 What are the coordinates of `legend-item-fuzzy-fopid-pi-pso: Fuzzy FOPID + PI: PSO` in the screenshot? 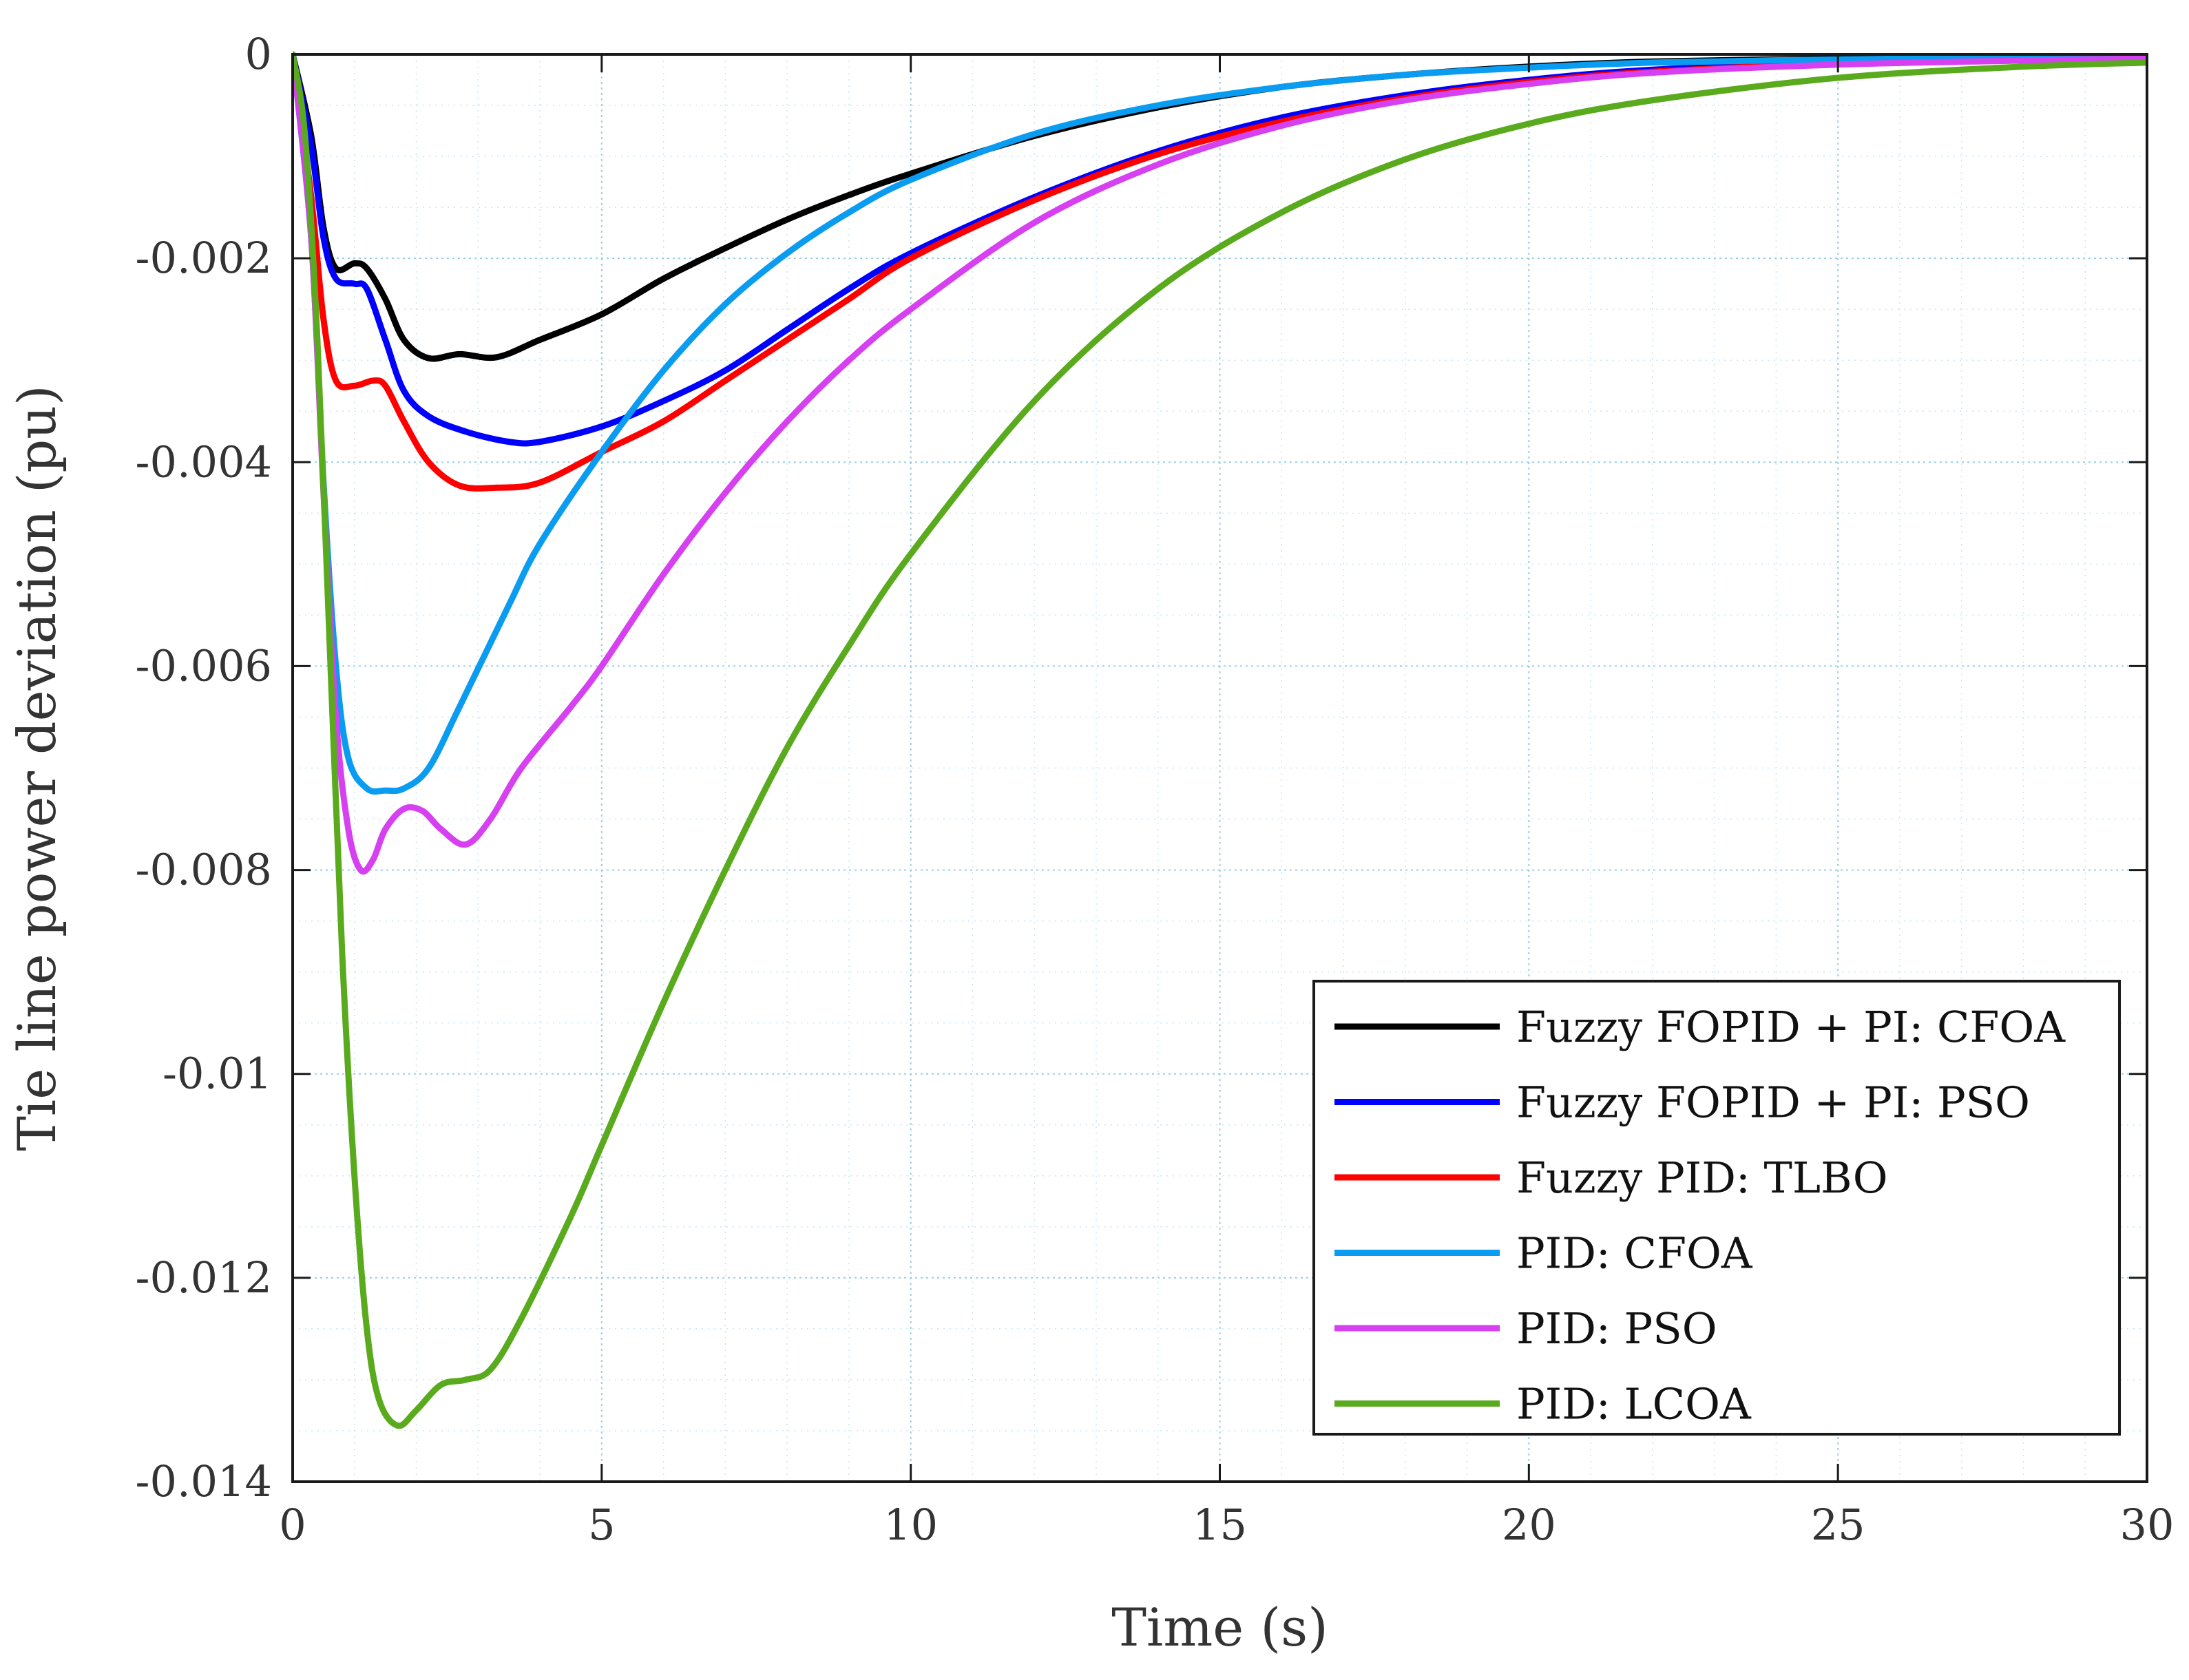 It's located at (1682, 1103).